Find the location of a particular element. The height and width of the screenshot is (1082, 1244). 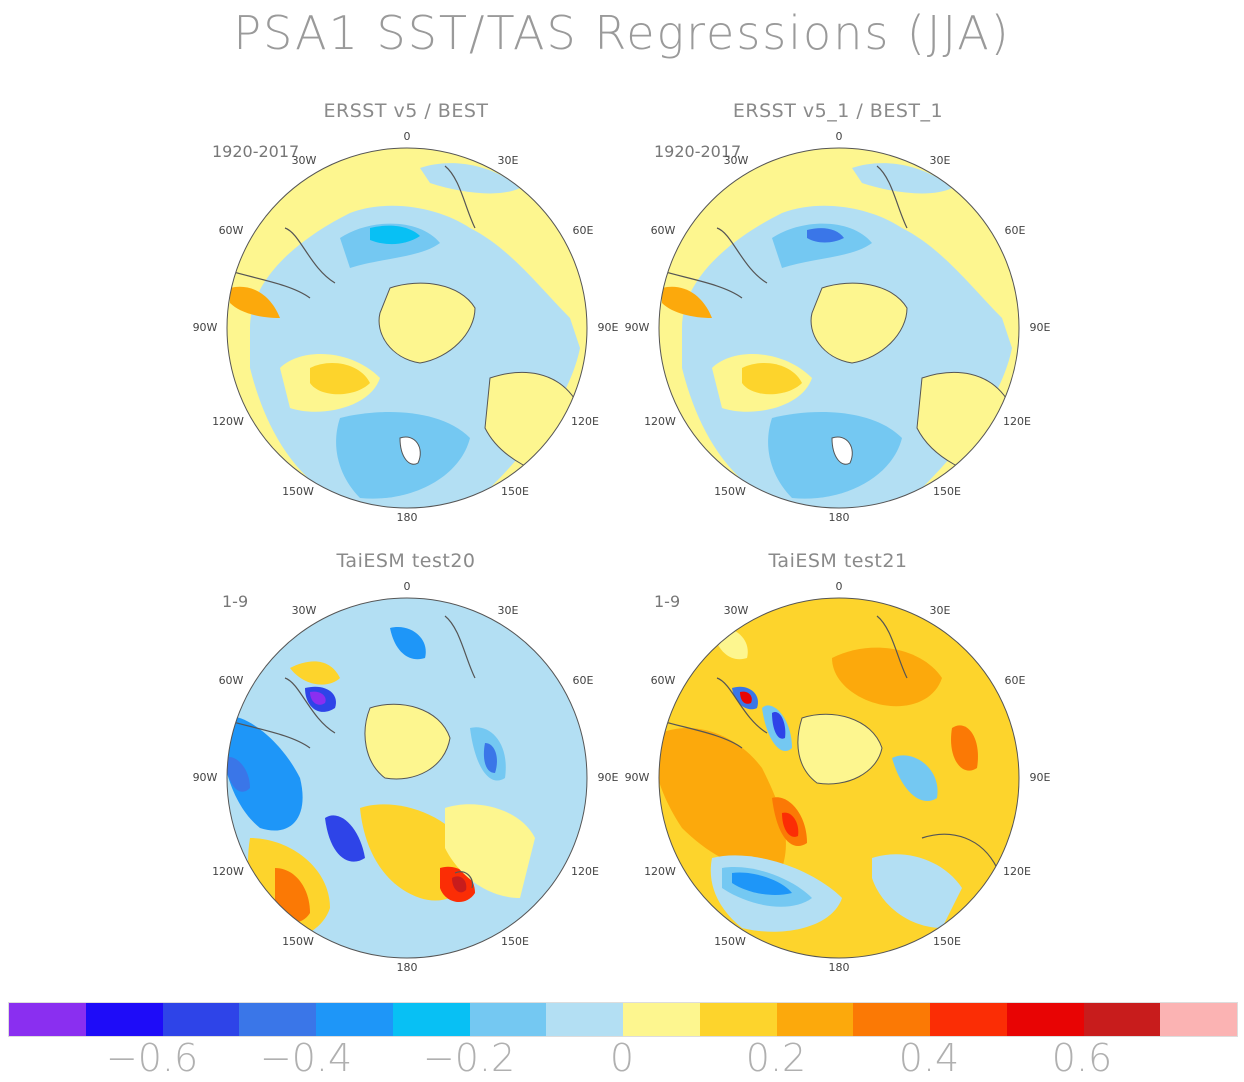

colorbar-tick-label: −0.2 is located at coordinates (469, 1058).